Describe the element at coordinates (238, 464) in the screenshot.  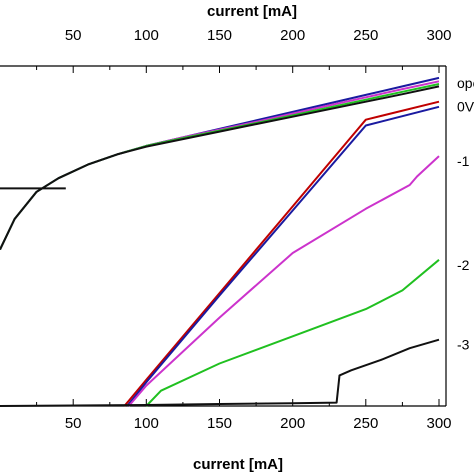
I see `x-axis-title: current [mA]` at that location.